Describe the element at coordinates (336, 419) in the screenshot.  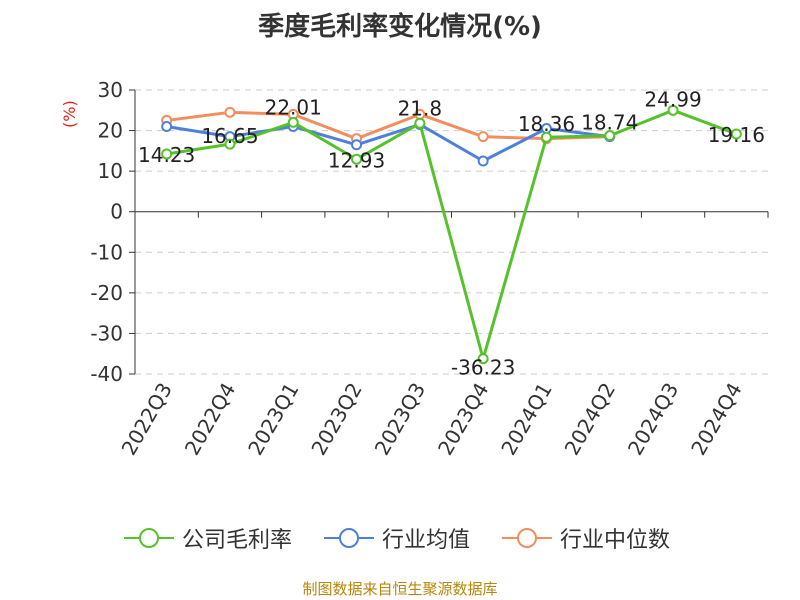
I see `x-tick-label: 2023Q2` at that location.